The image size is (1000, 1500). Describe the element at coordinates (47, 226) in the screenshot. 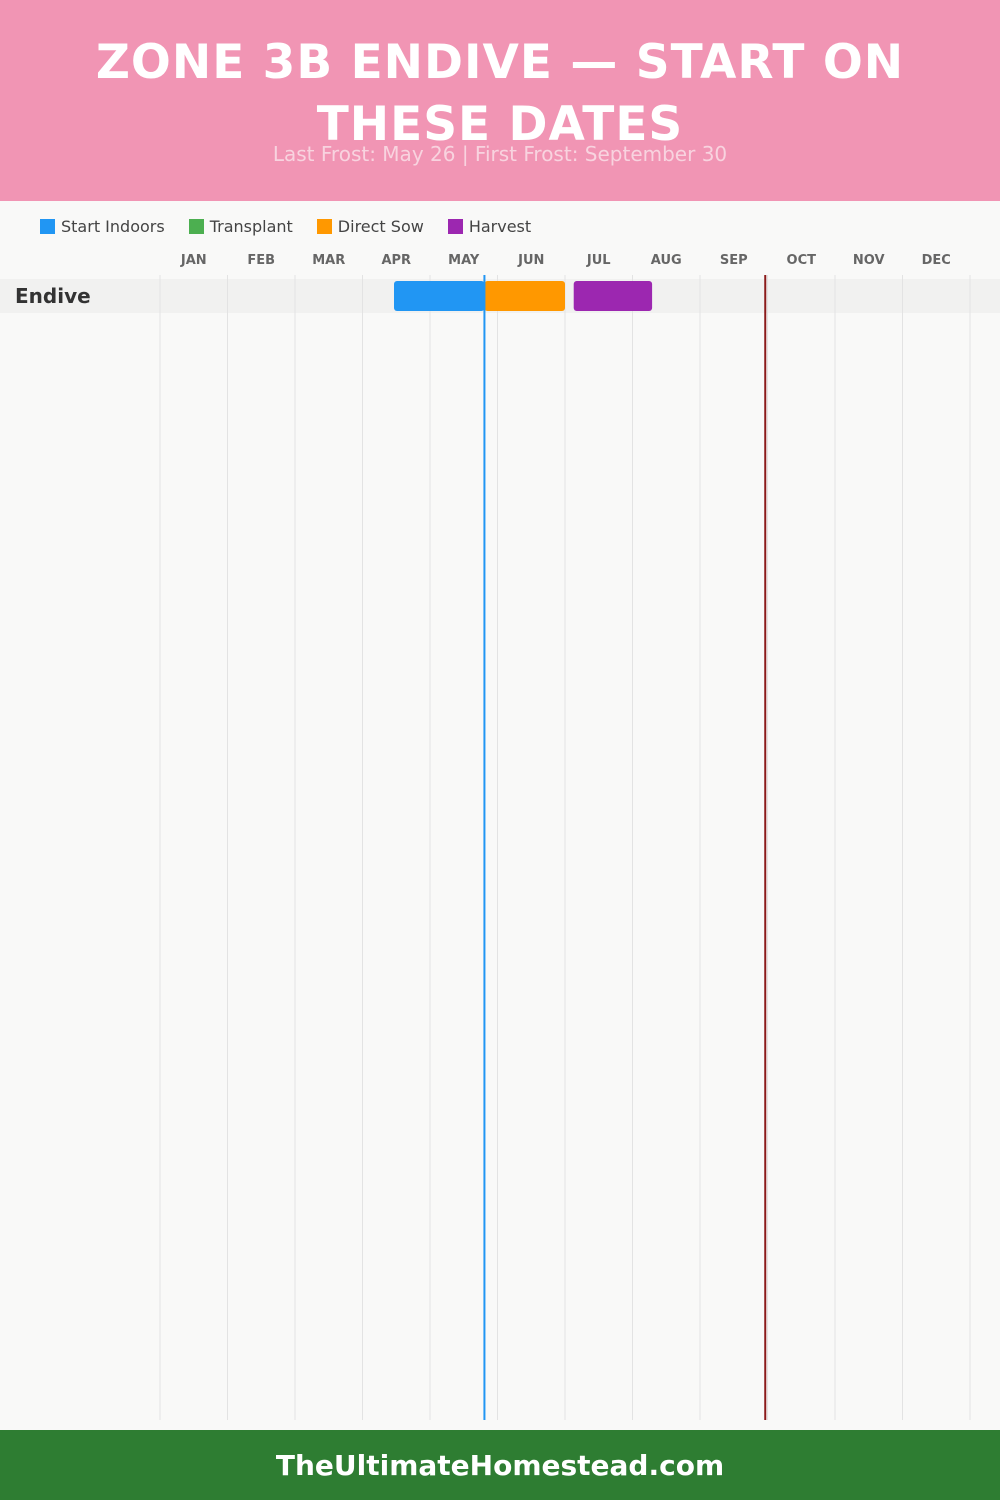

I see `legend-swatch-start-indoors` at that location.